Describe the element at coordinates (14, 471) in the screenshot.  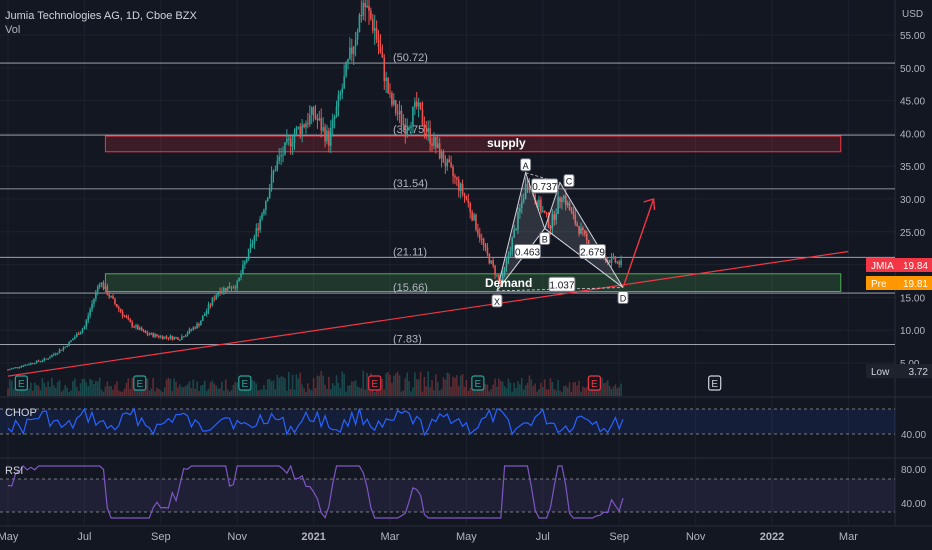
I see `rsi-pane-label: RSI` at that location.